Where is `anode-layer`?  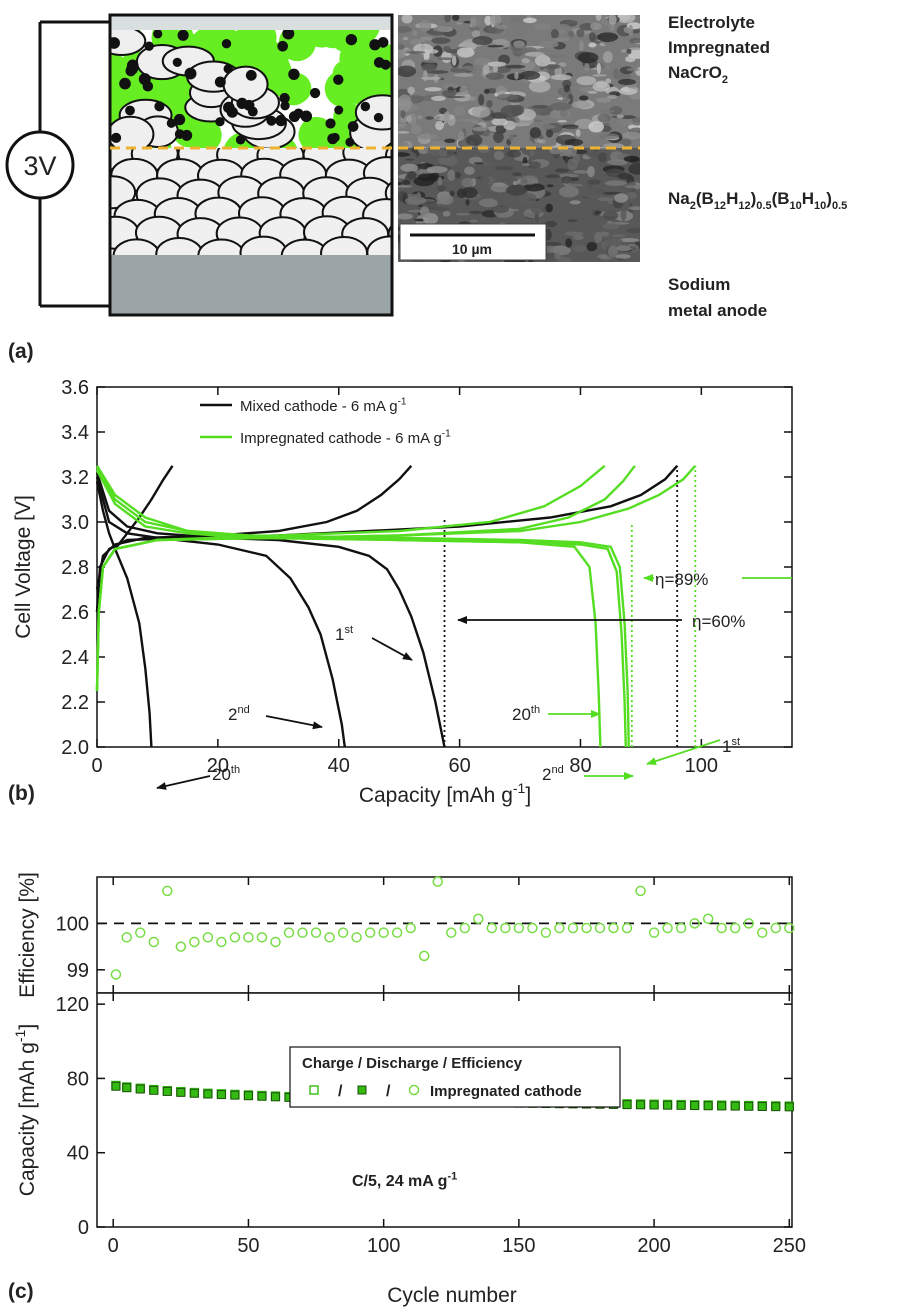
anode-layer is located at coordinates (251, 285).